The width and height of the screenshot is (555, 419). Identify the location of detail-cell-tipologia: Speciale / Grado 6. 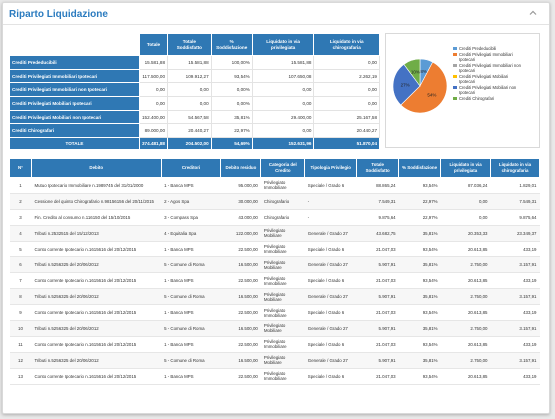
(330, 376).